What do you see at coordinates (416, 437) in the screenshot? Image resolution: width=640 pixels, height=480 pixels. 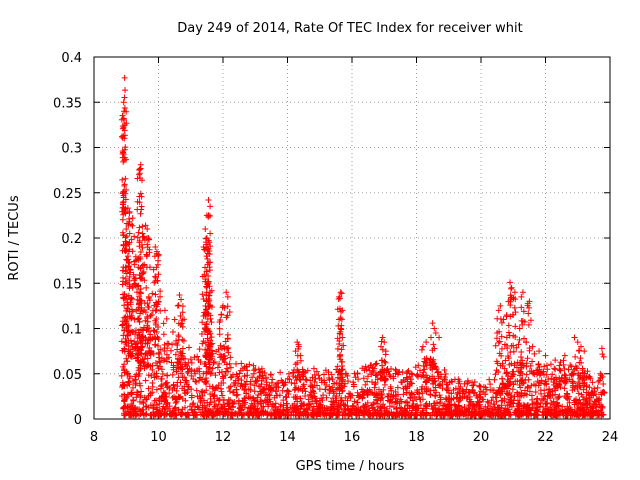 I see `x-tick-label: 18` at bounding box center [416, 437].